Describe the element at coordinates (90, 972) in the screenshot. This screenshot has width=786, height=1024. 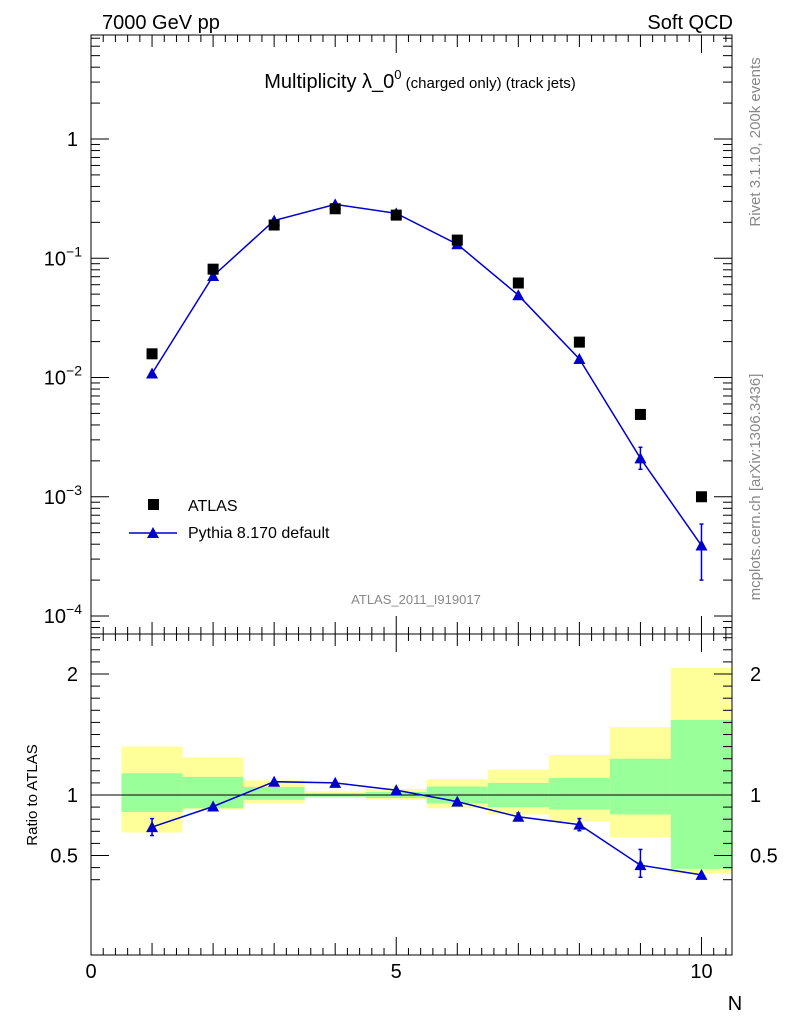
I see `x-tick-label: 0` at that location.